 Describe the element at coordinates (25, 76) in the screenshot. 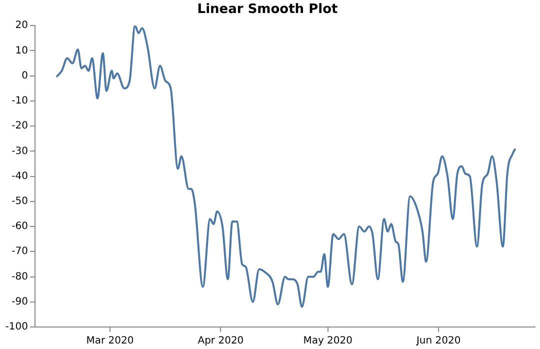

I see `y-tick-label: 0` at that location.